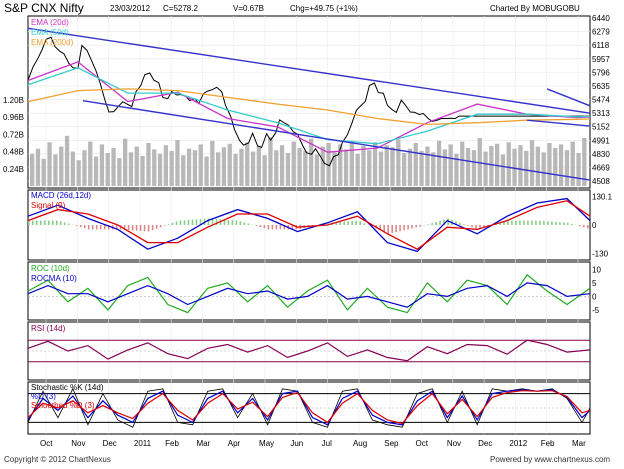 This screenshot has width=624, height=469. I want to click on x-tick-label: Jun, so click(296, 443).